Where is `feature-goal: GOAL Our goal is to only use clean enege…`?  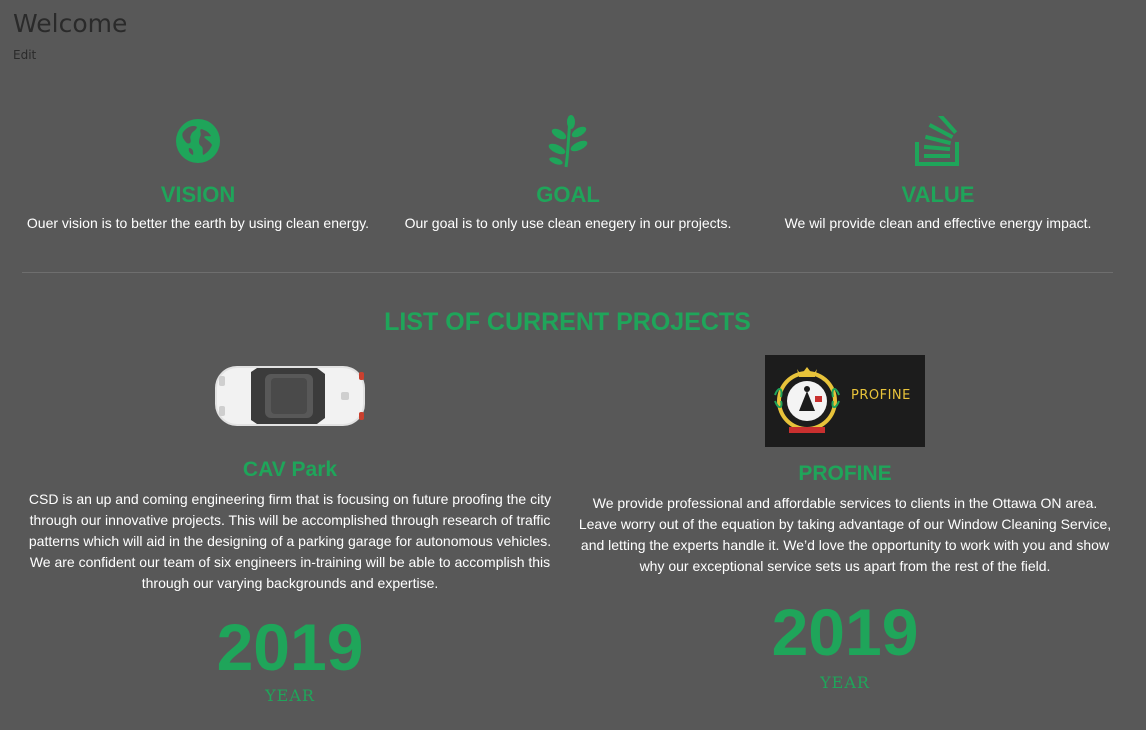 feature-goal: GOAL Our goal is to only use clean enege… is located at coordinates (568, 173).